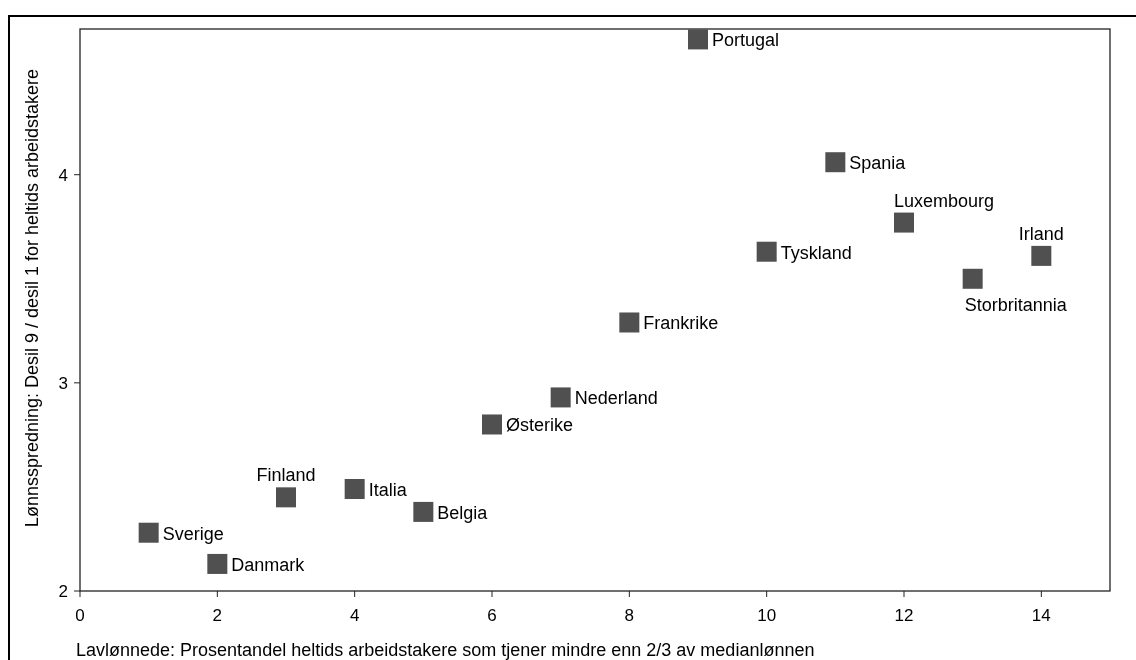 Image resolution: width=1136 pixels, height=660 pixels. What do you see at coordinates (268, 564) in the screenshot?
I see `annotation: Danmark` at bounding box center [268, 564].